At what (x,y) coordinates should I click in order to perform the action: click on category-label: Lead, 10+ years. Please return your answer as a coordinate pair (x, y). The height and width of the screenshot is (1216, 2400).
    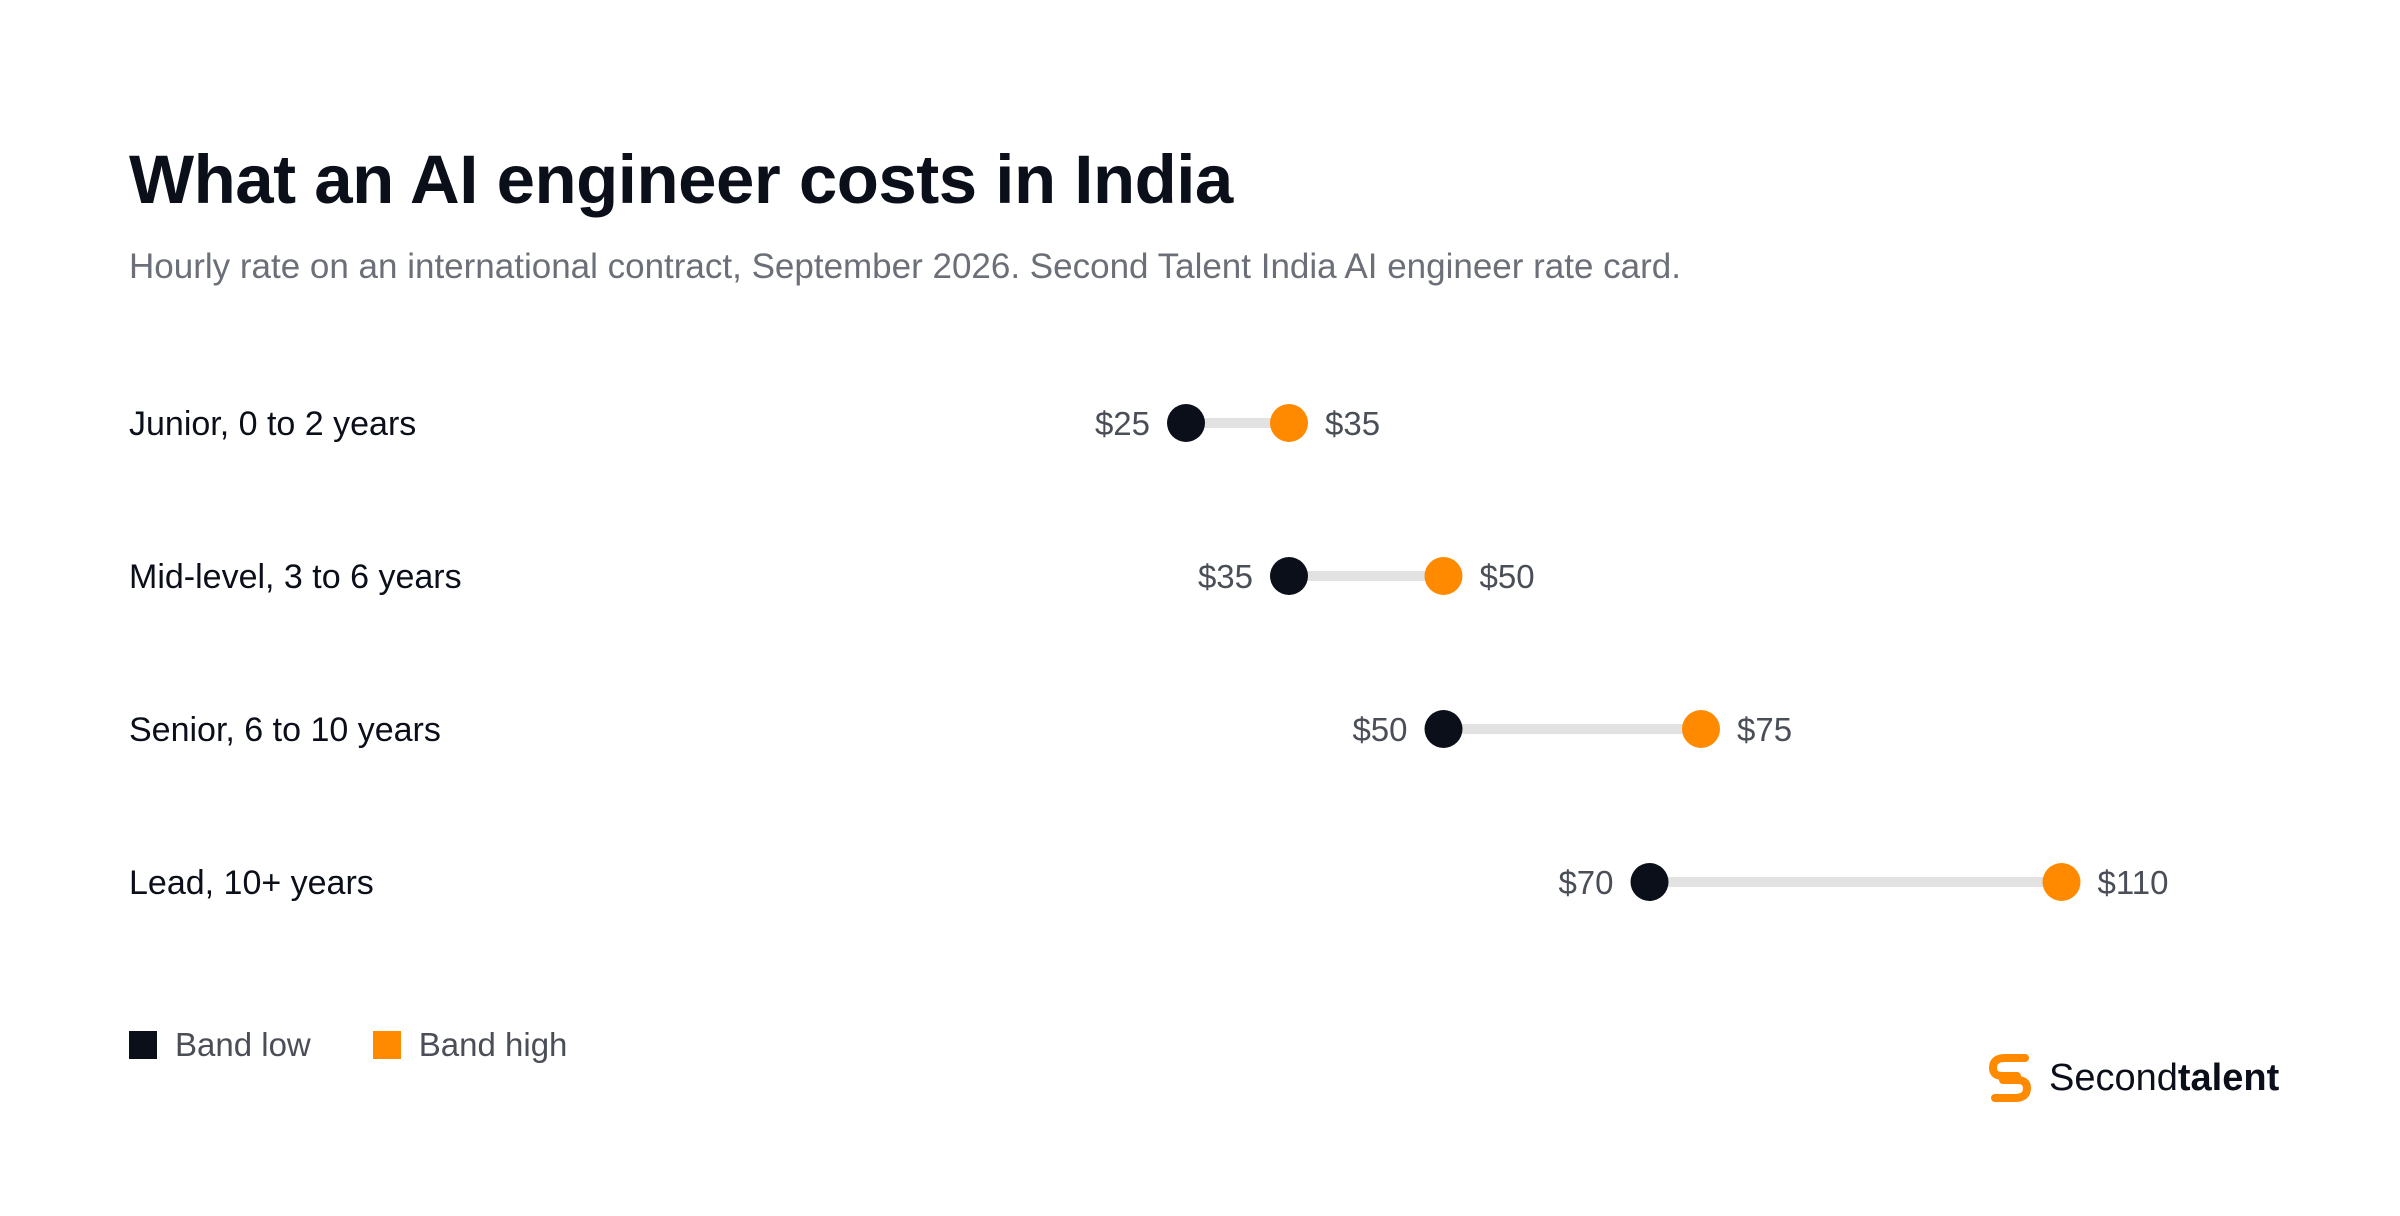
    Looking at the image, I should click on (251, 883).